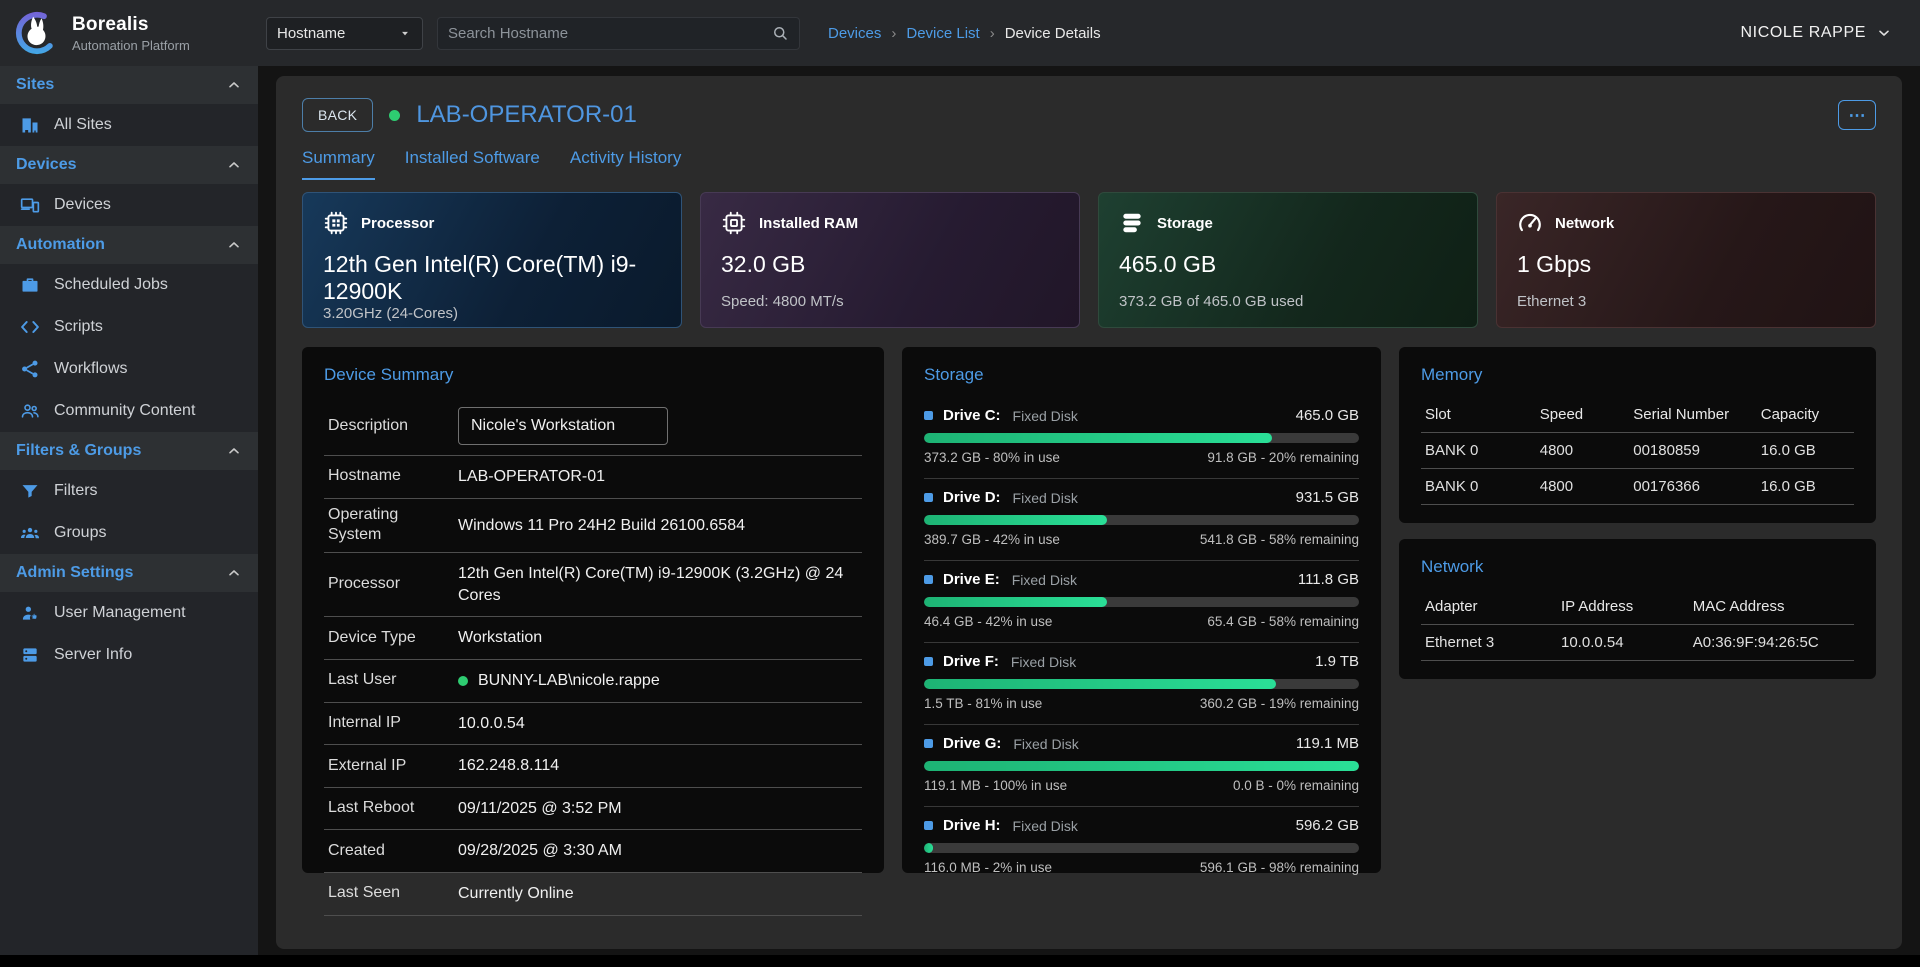  What do you see at coordinates (1288, 260) in the screenshot?
I see `stat-card-storage: Storage 465.0 GB 373.2 GB of 465.0 GB used` at bounding box center [1288, 260].